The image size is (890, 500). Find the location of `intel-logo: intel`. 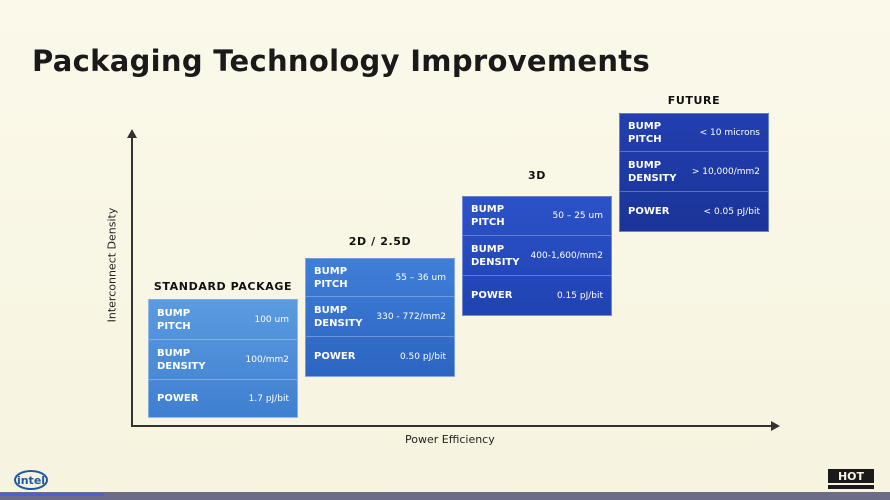

intel-logo: intel is located at coordinates (31, 480).